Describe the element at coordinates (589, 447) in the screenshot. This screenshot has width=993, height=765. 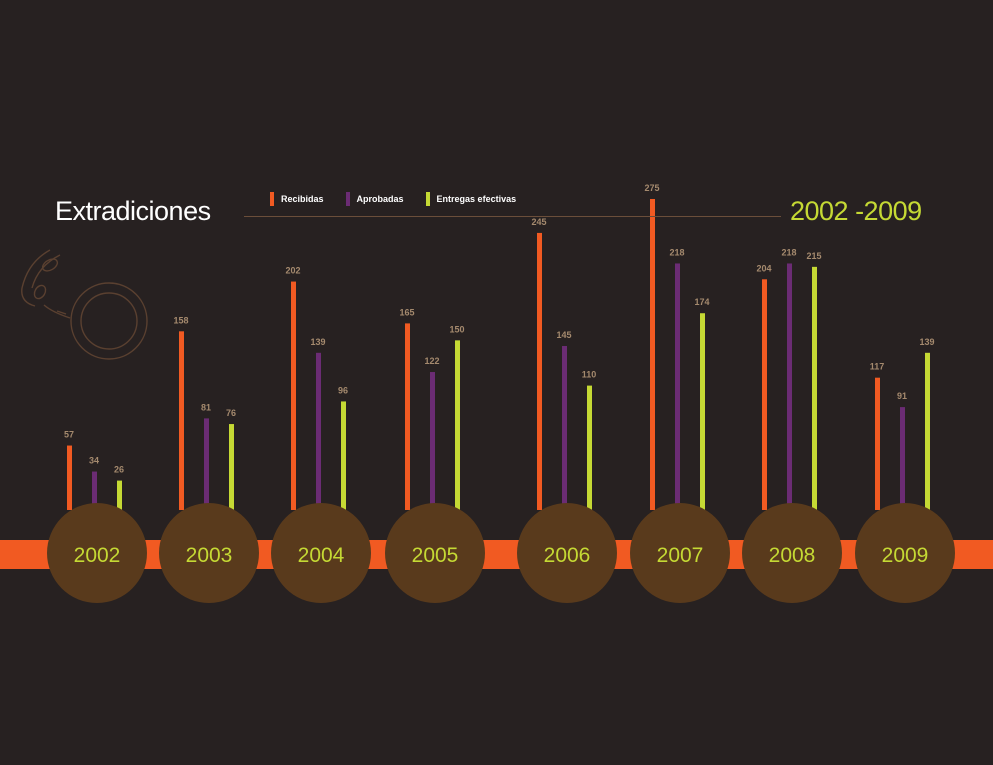
I see `bar-entregas-2006` at that location.